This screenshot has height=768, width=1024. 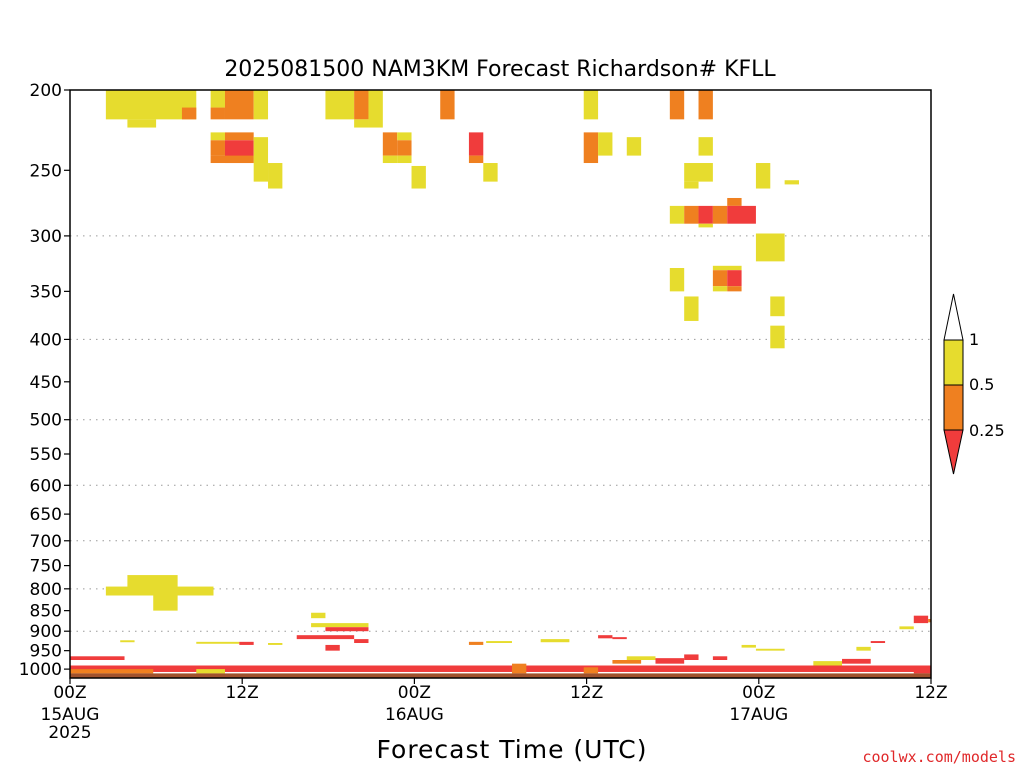 I want to click on y-tick-label: 450, so click(x=46, y=383).